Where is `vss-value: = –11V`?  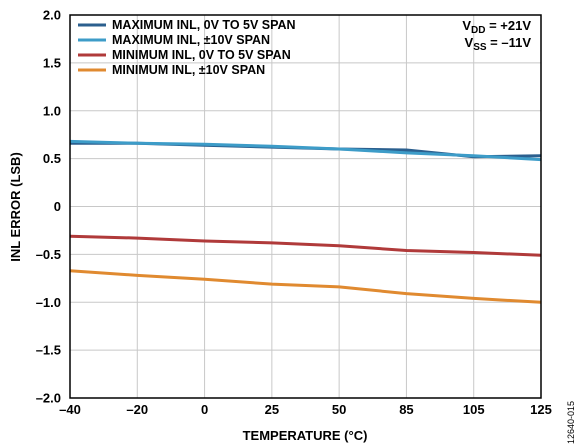
vss-value: = –11V is located at coordinates (509, 42).